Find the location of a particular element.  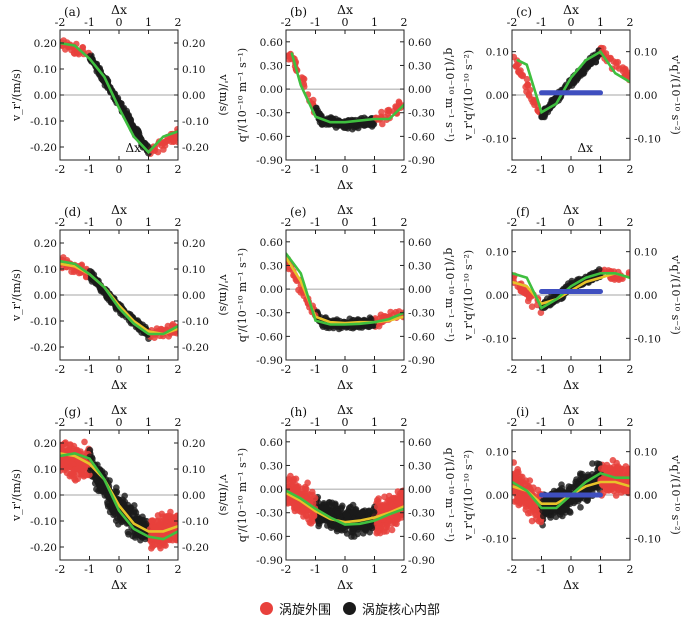

y-tick-label-left: 0.10 is located at coordinates (497, 253).